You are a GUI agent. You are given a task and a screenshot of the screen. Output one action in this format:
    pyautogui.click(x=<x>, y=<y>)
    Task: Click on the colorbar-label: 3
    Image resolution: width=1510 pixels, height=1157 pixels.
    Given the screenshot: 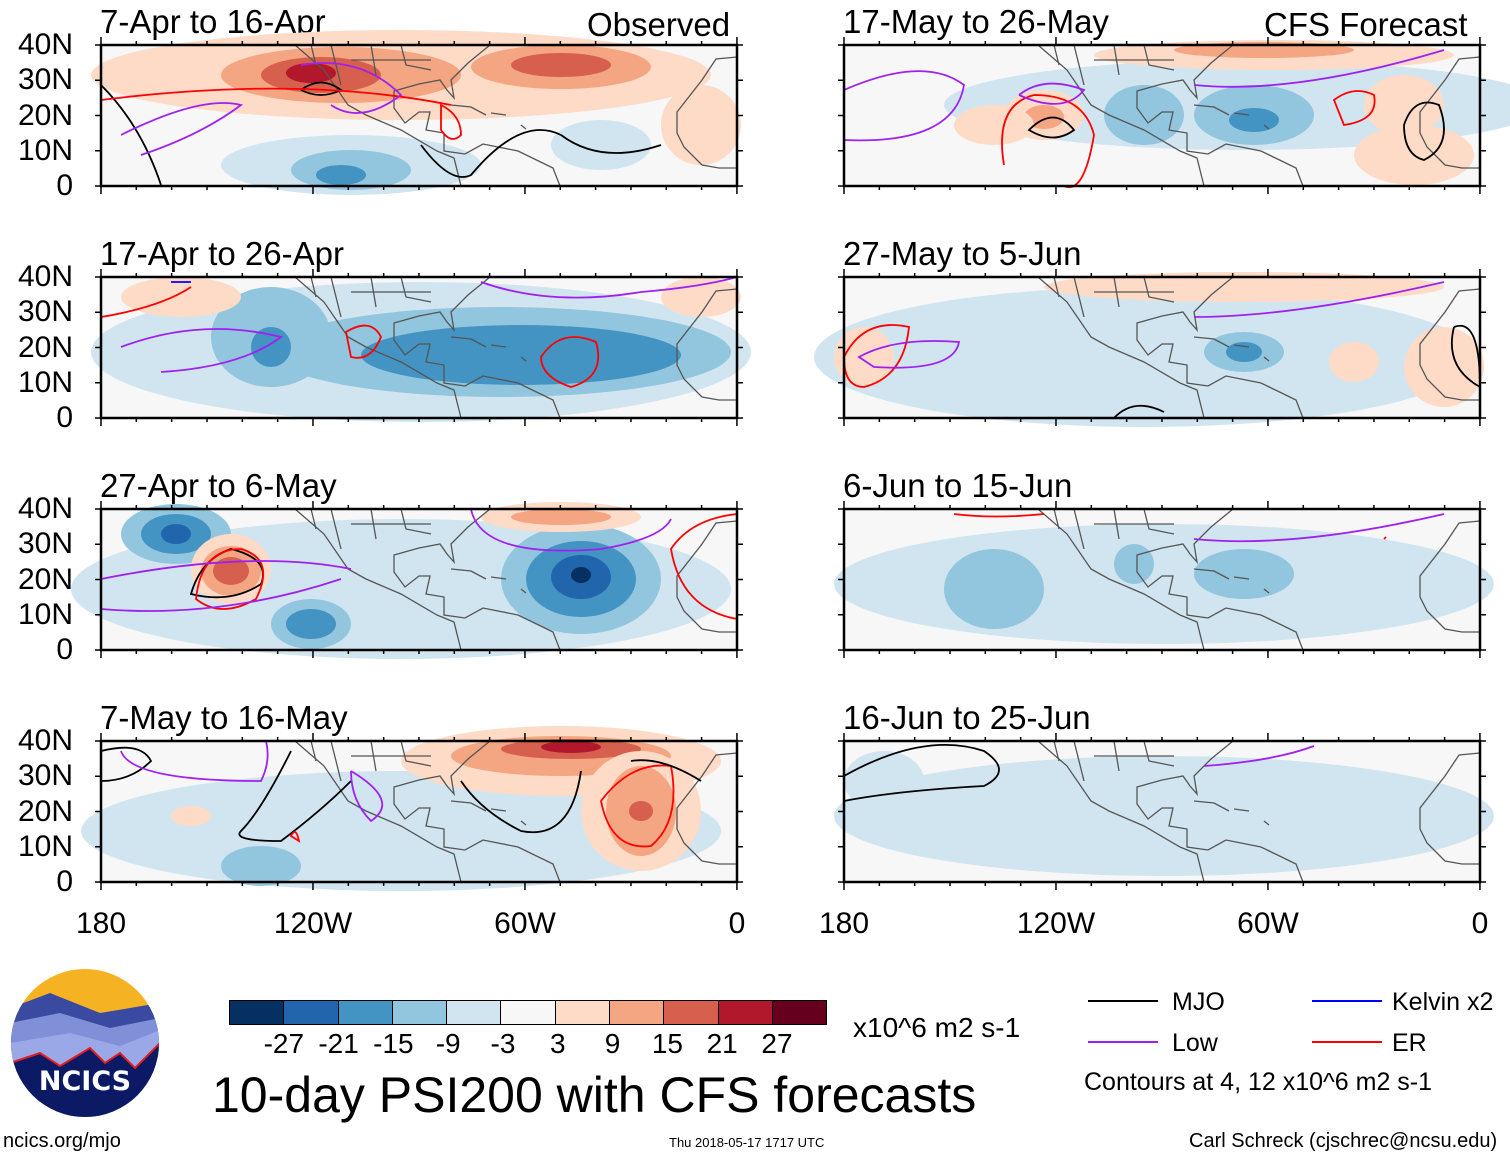 What is the action you would take?
    pyautogui.click(x=558, y=1043)
    